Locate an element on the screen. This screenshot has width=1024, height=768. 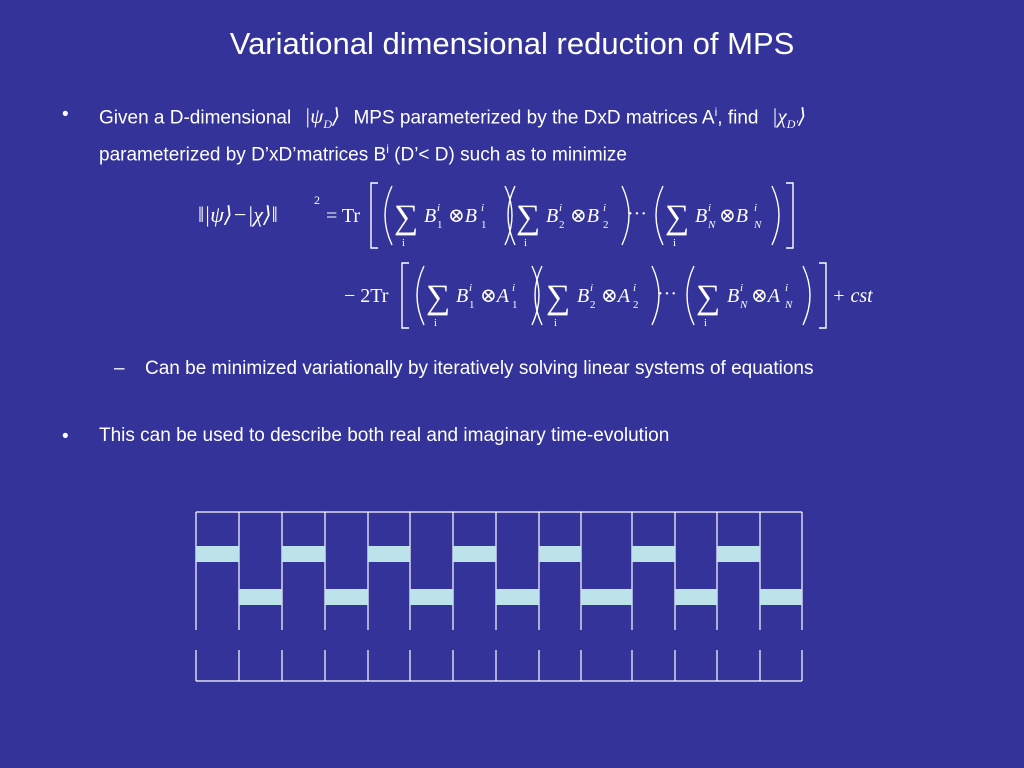
bullet-1-line2-b: (D’< D) such as to minimize is located at coordinates (507, 155).